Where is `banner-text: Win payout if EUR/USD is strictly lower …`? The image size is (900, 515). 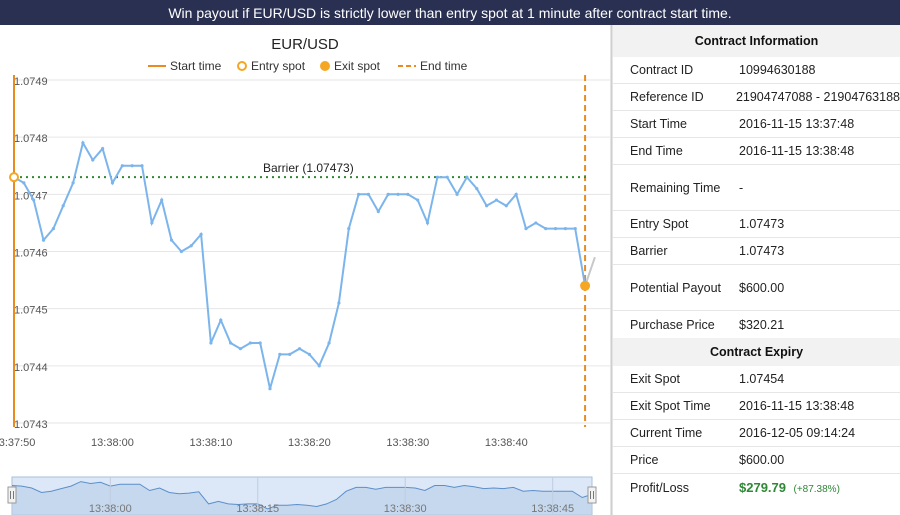
banner-text: Win payout if EUR/USD is strictly lower … is located at coordinates (450, 12).